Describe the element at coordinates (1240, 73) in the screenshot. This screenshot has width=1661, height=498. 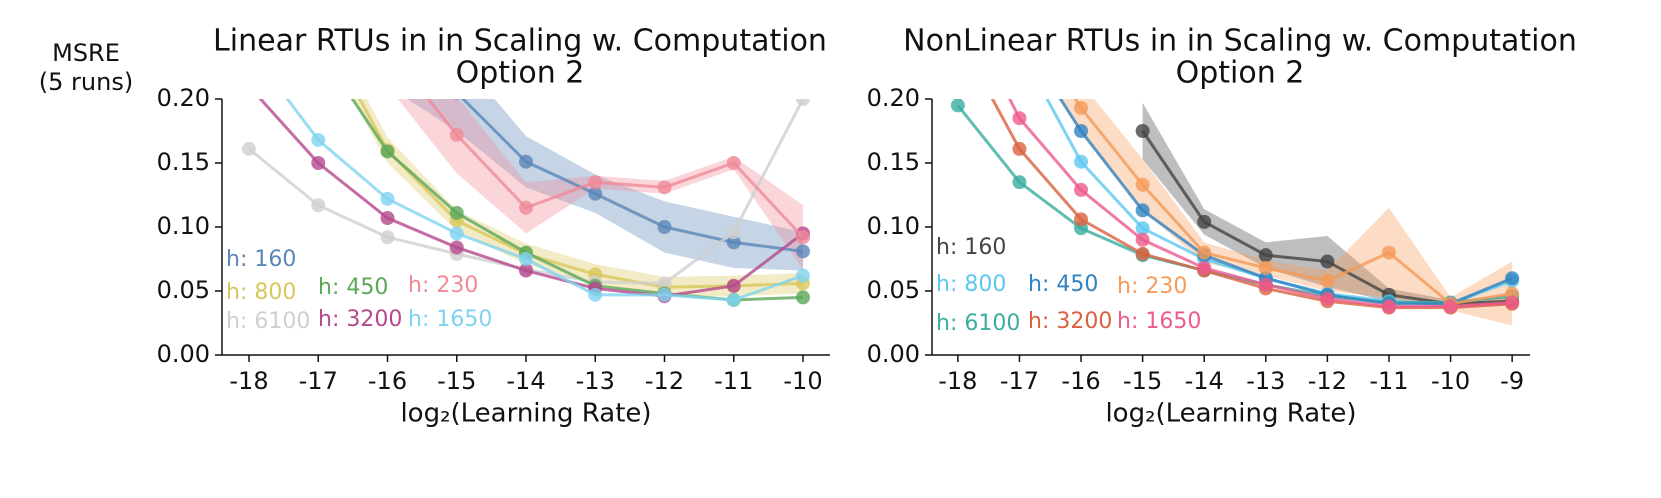
I see `subtitle: Option 2` at that location.